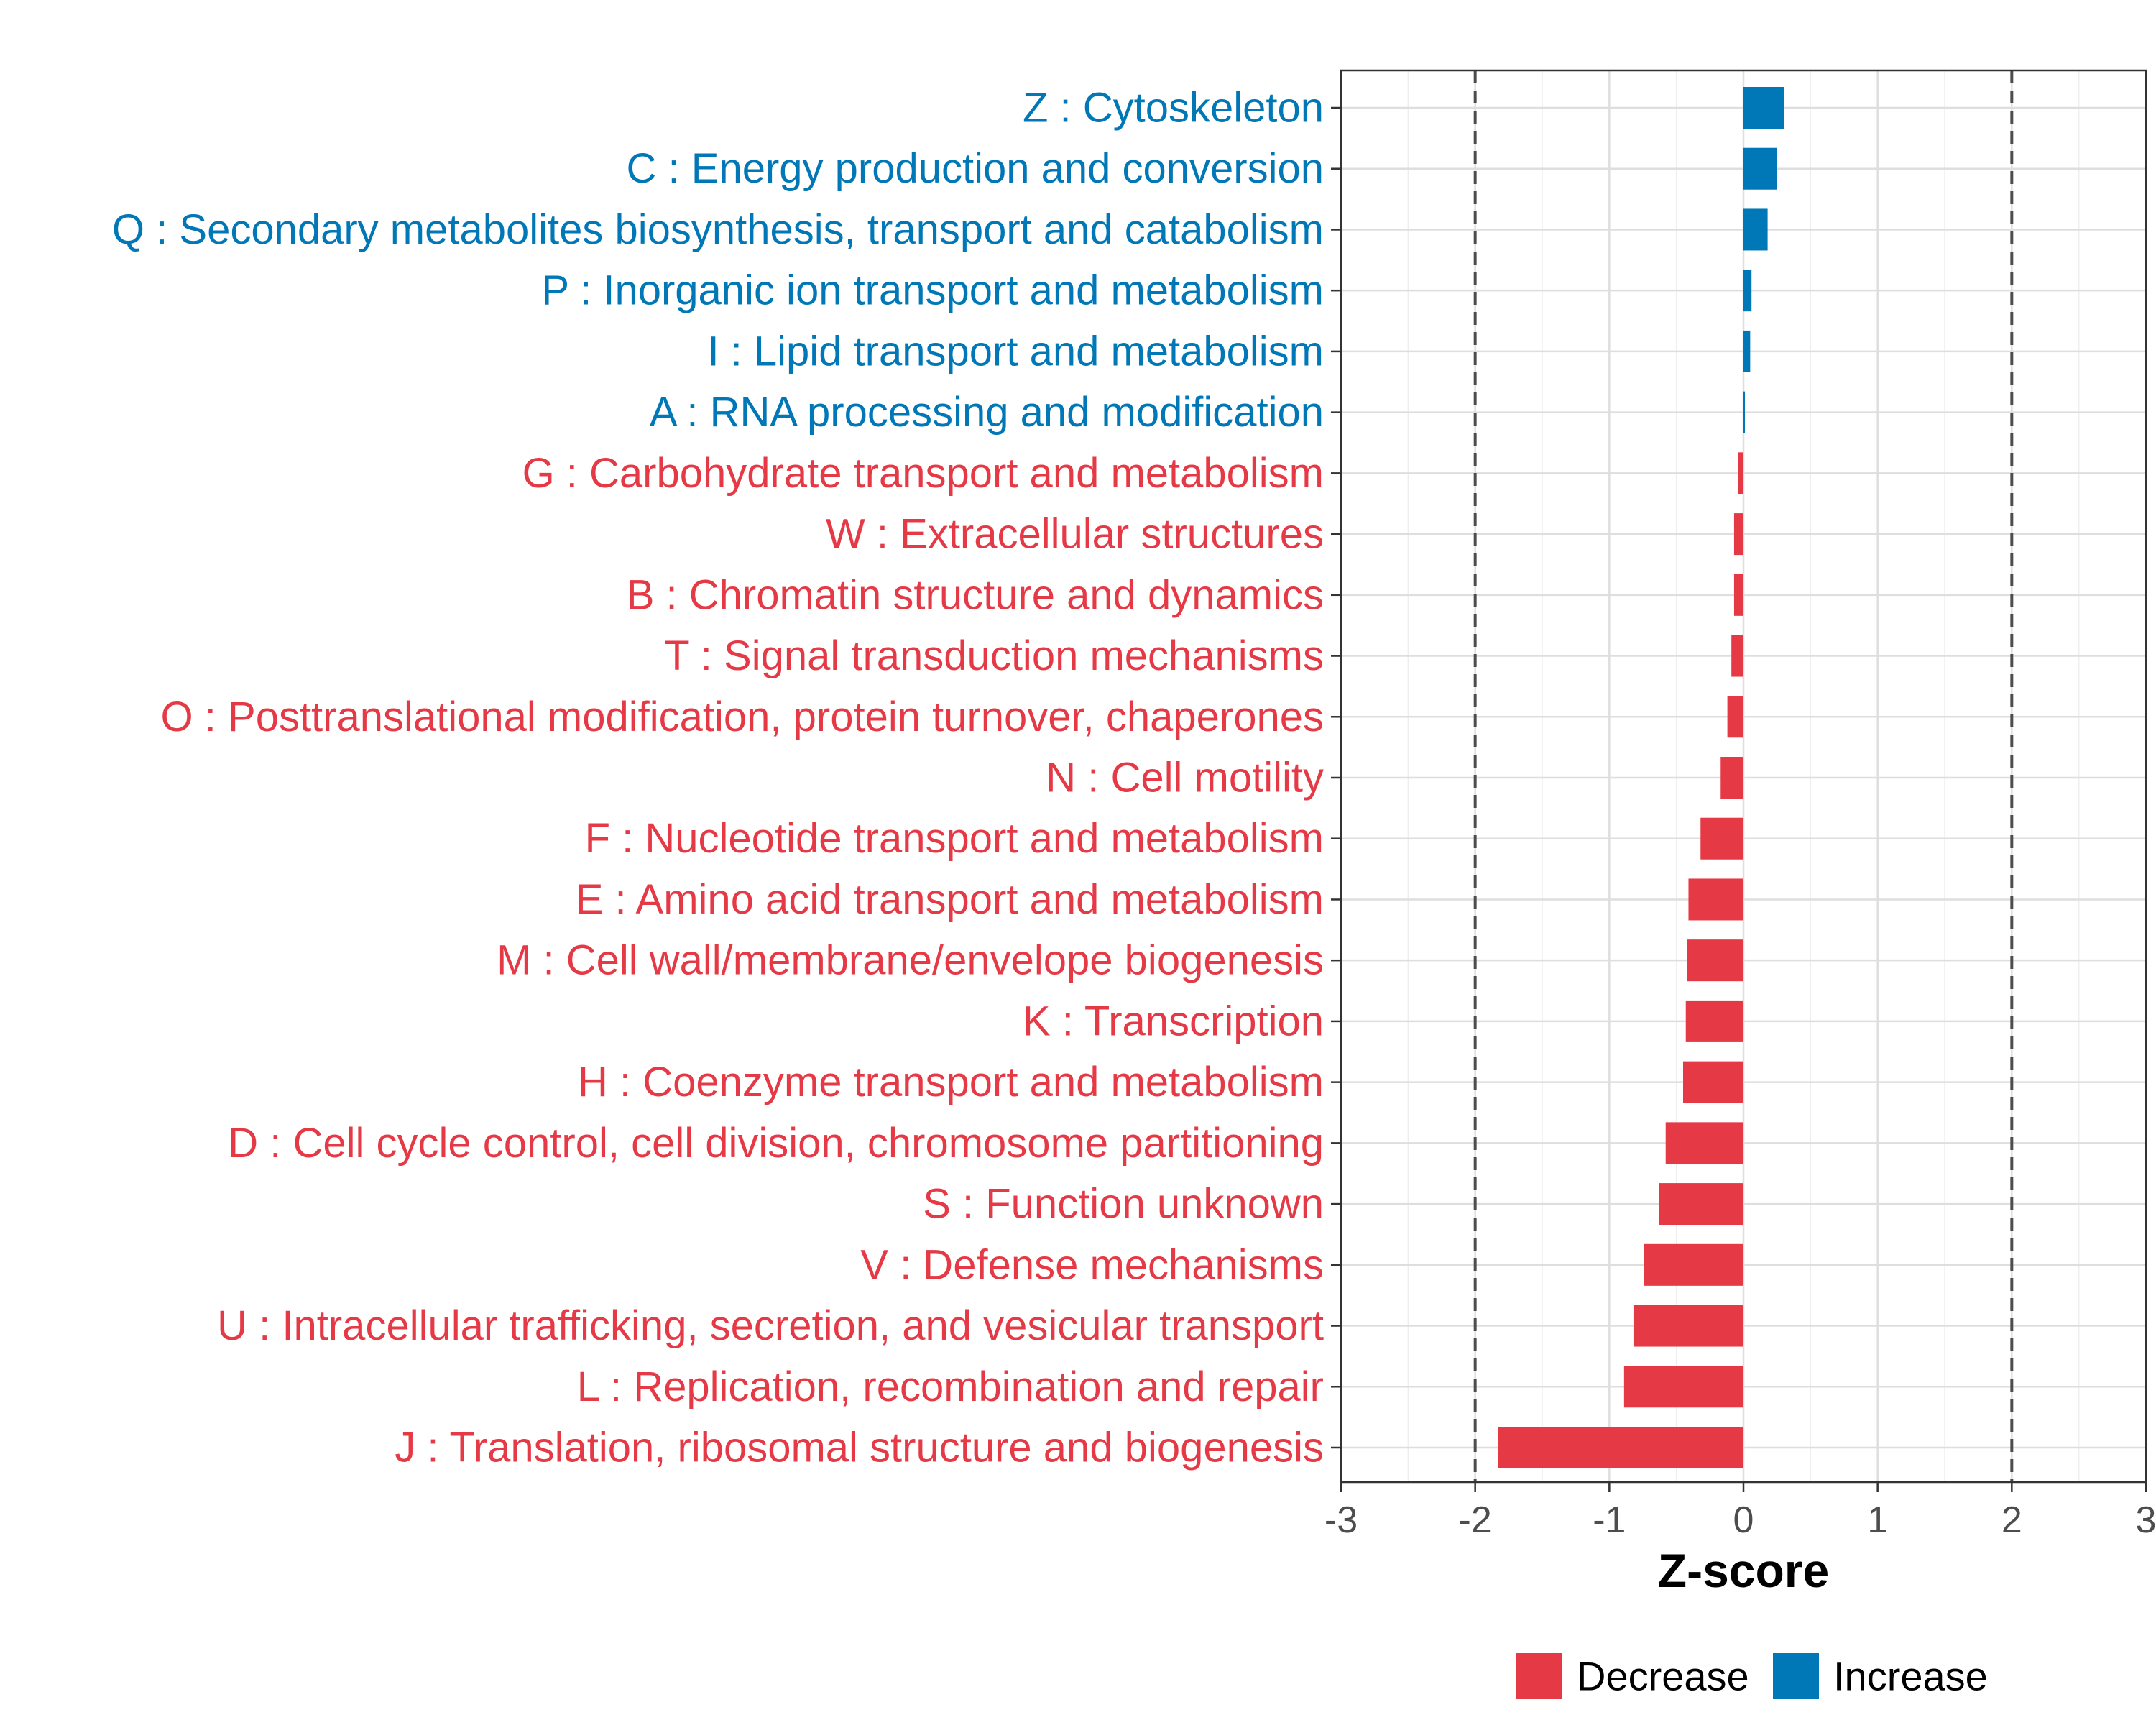 This screenshot has height=1725, width=2156. I want to click on category-label: W : Extracellular structures, so click(1075, 534).